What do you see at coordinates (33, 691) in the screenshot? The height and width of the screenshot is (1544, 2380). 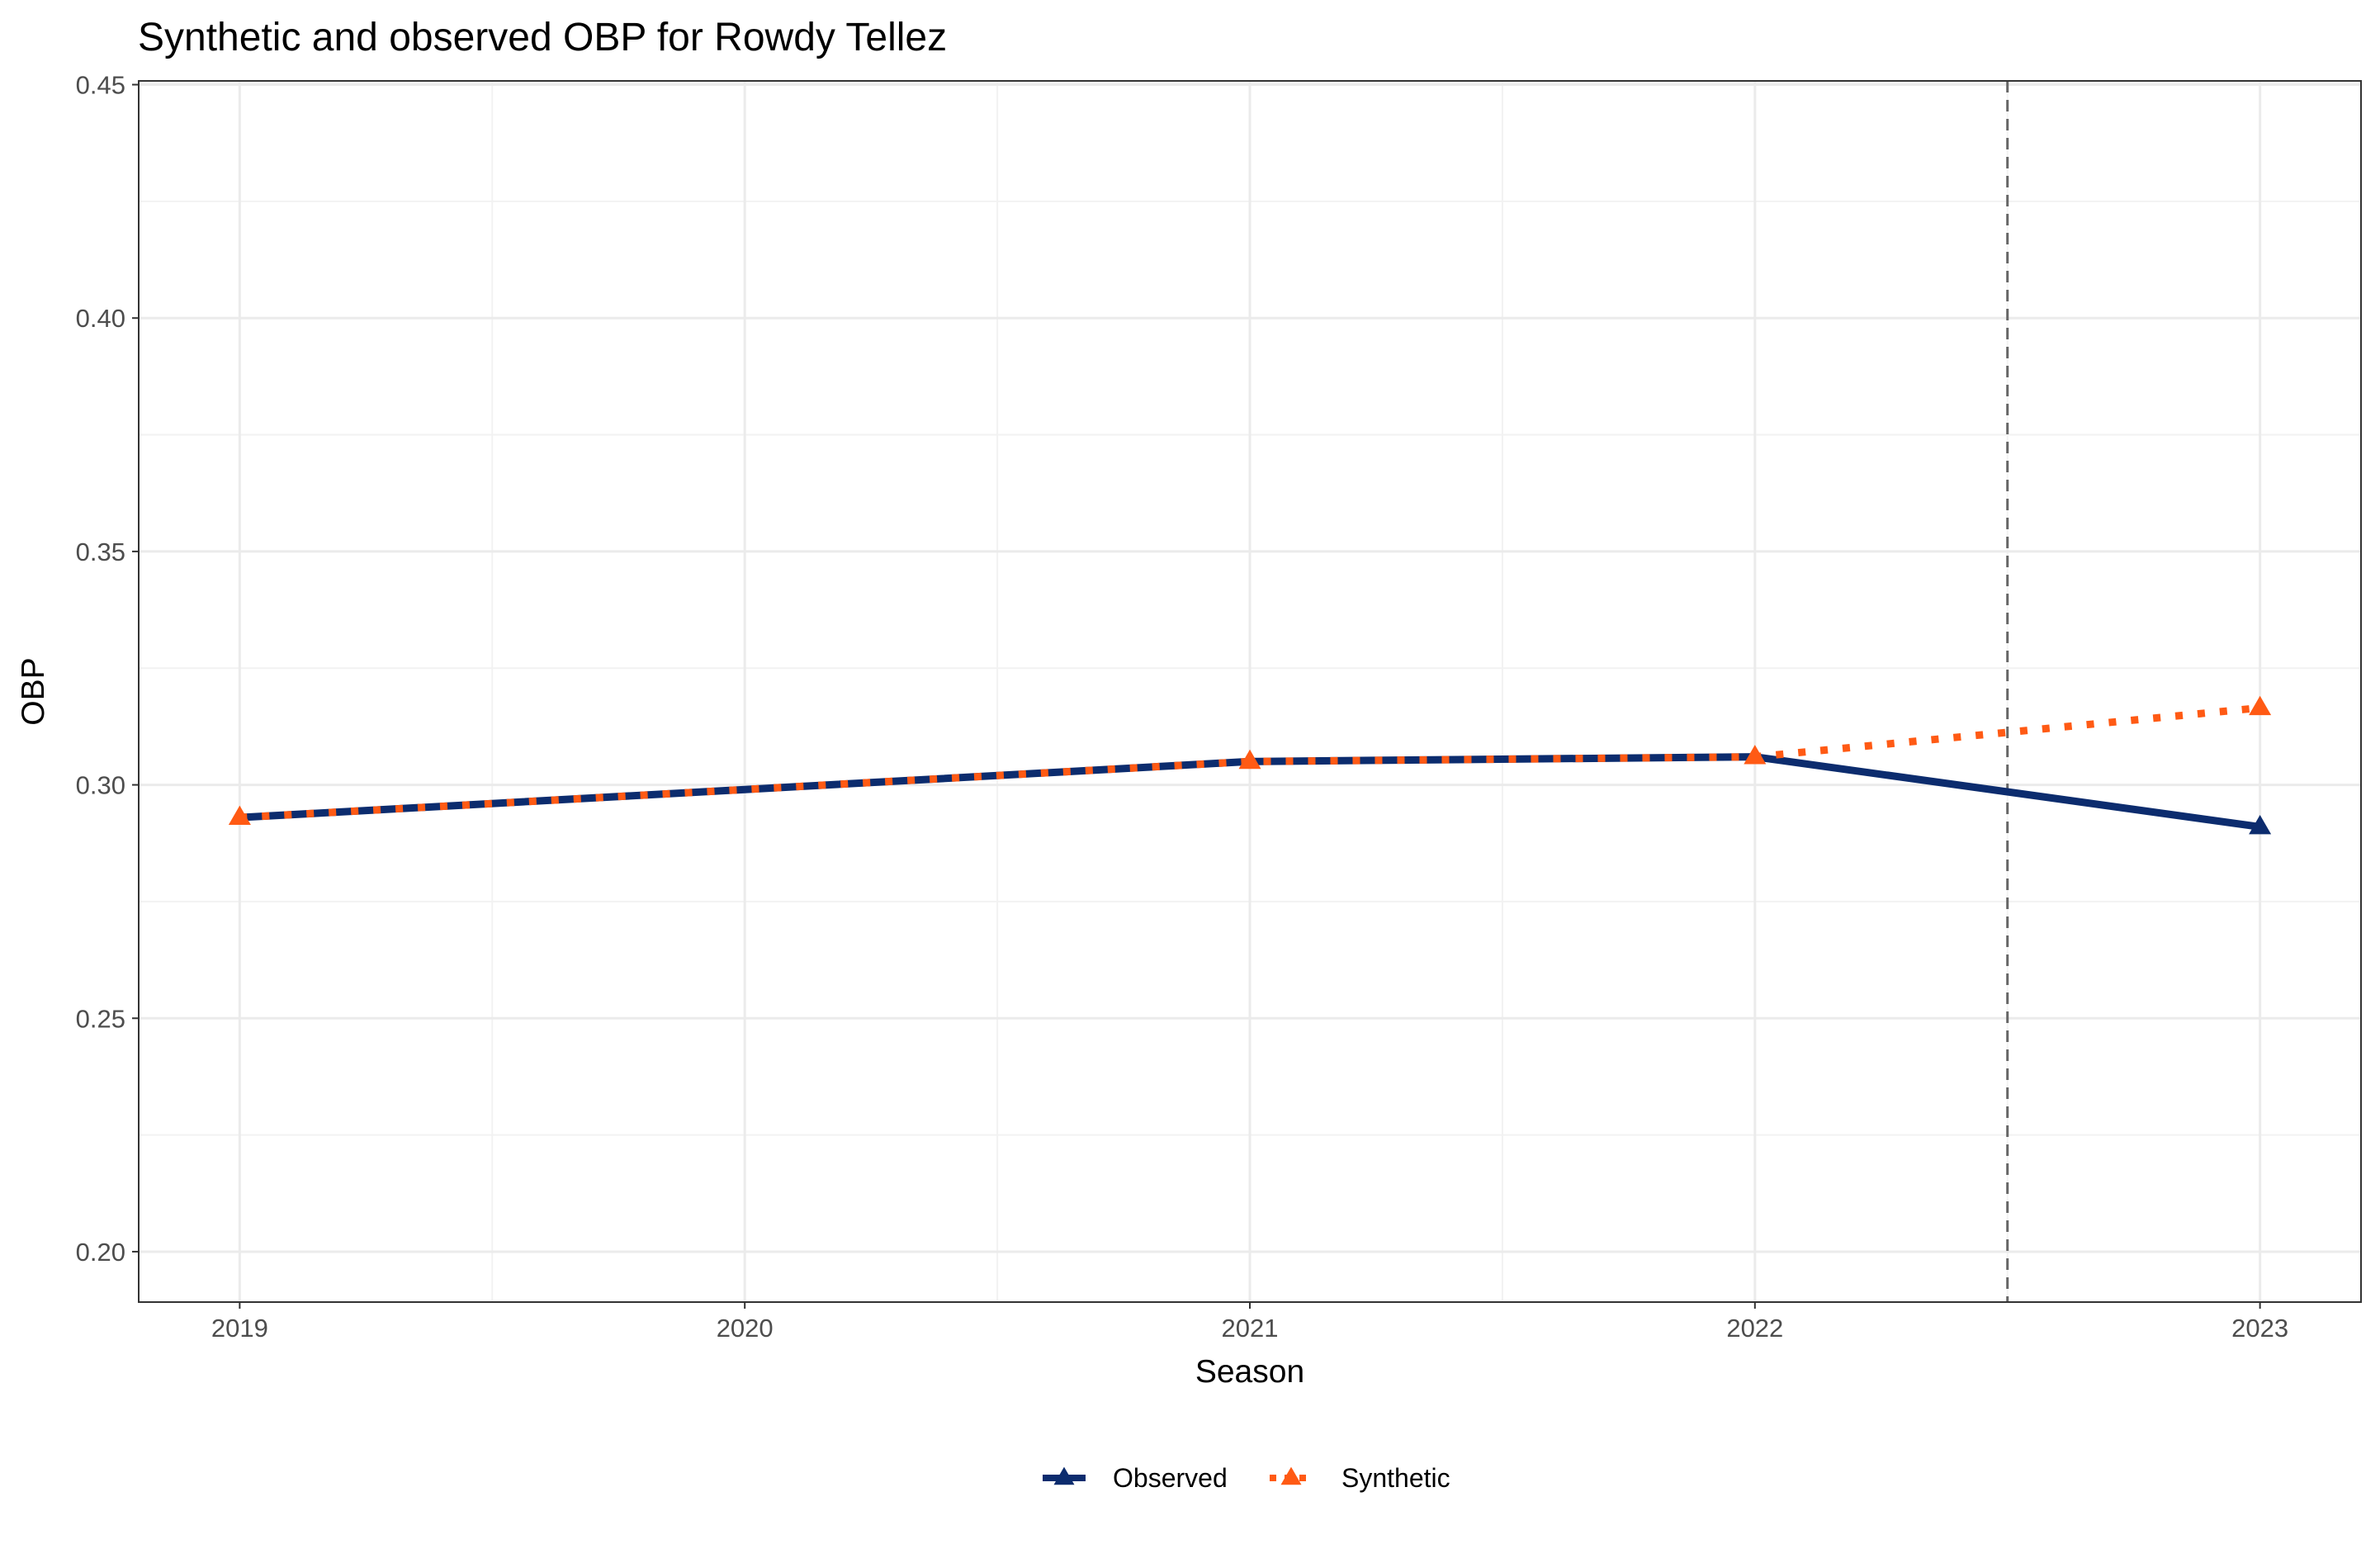 I see `y-axis-title: OBP` at bounding box center [33, 691].